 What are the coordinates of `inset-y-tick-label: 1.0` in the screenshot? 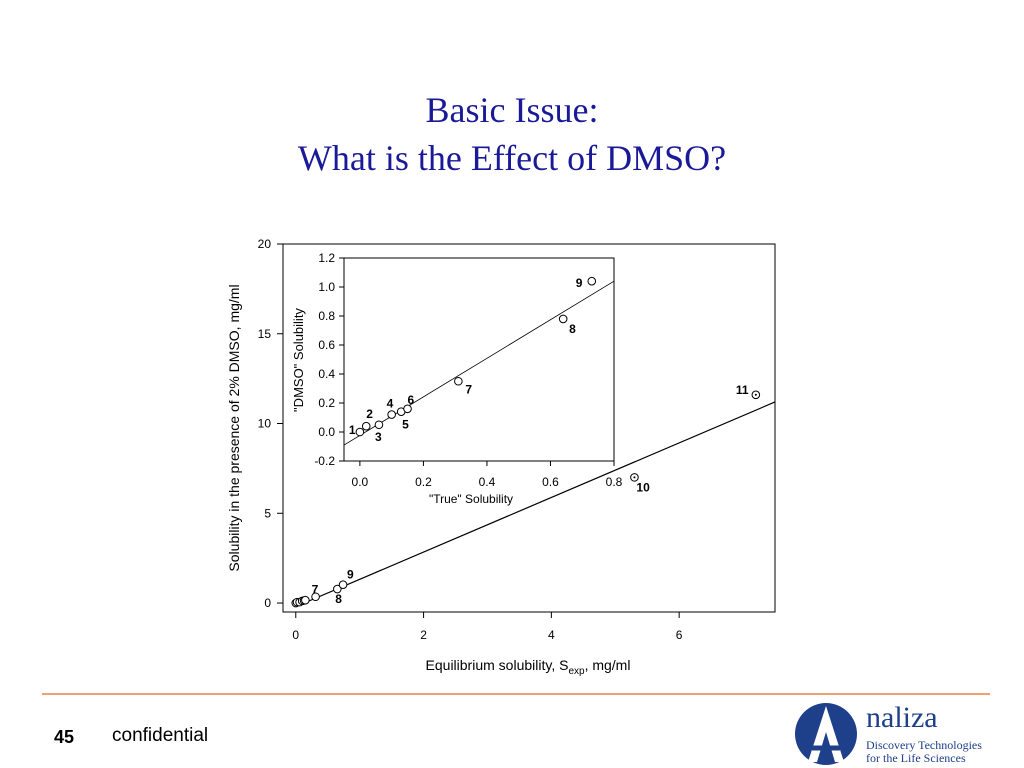 It's located at (326, 287).